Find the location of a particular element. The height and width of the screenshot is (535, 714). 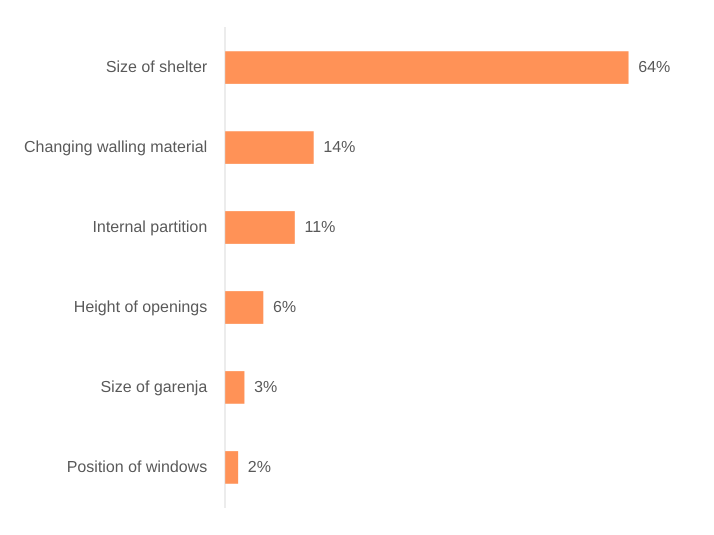

y-tick-label: Position of windows is located at coordinates (137, 467).